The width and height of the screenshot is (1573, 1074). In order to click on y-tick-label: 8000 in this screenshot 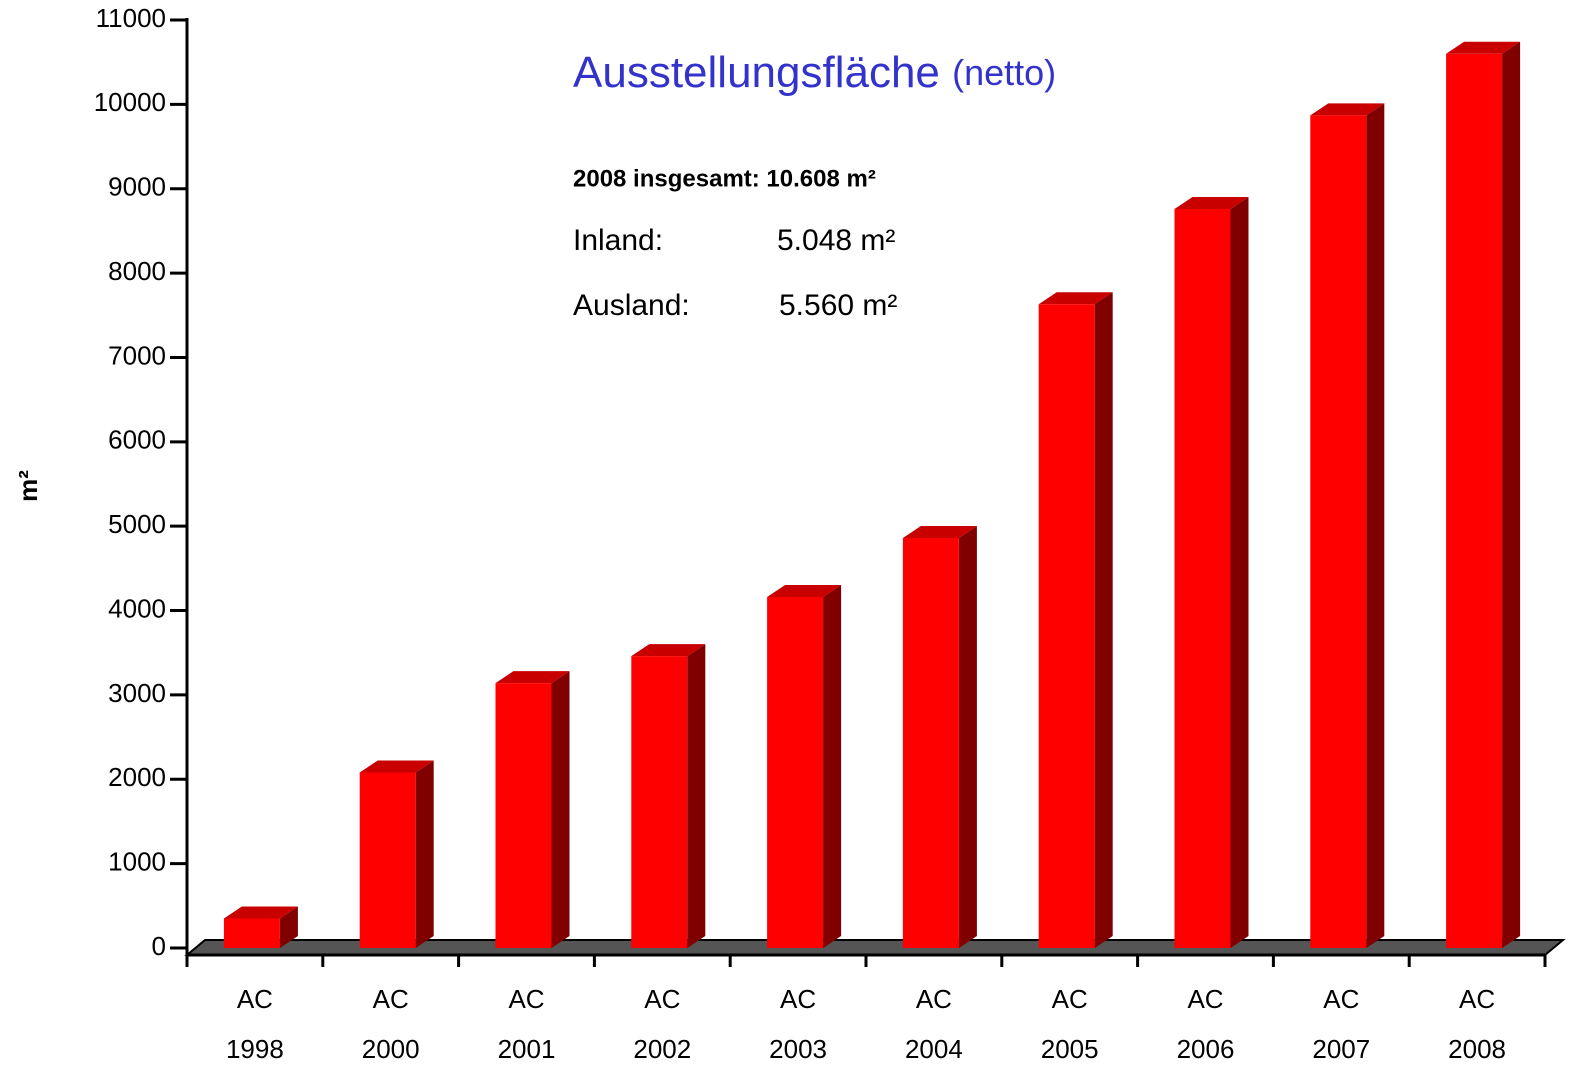, I will do `click(137, 271)`.